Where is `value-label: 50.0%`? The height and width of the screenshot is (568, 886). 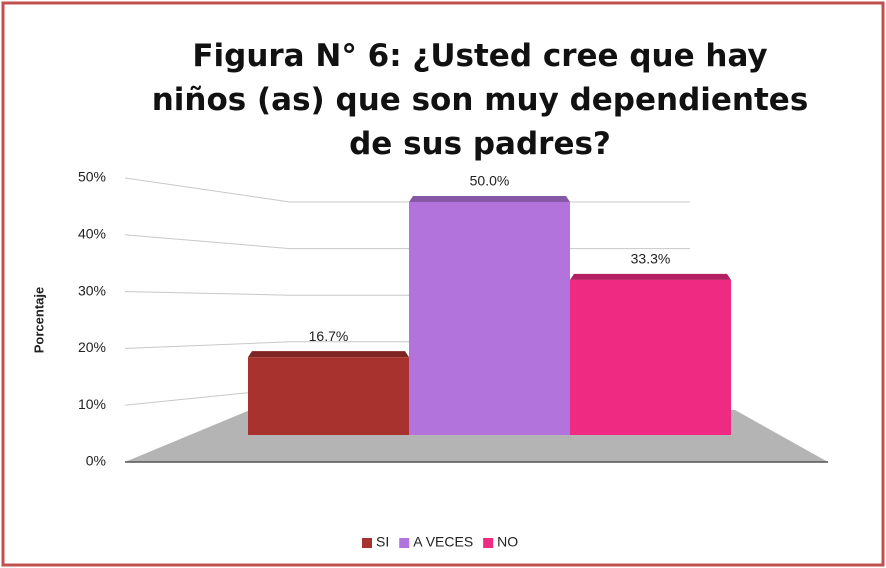 value-label: 50.0% is located at coordinates (490, 181).